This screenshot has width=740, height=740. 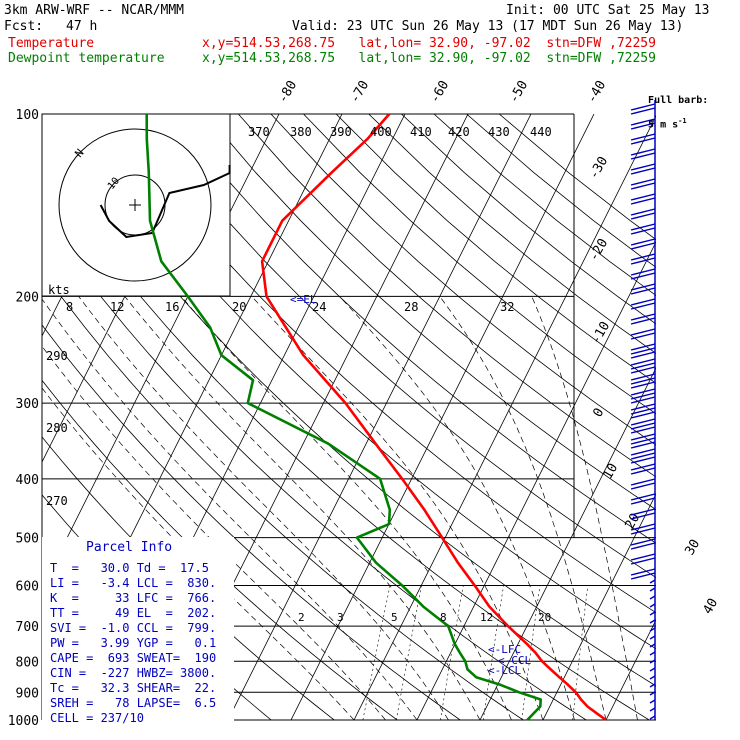 I want to click on isotherm-label-top: -50, so click(x=518, y=92).